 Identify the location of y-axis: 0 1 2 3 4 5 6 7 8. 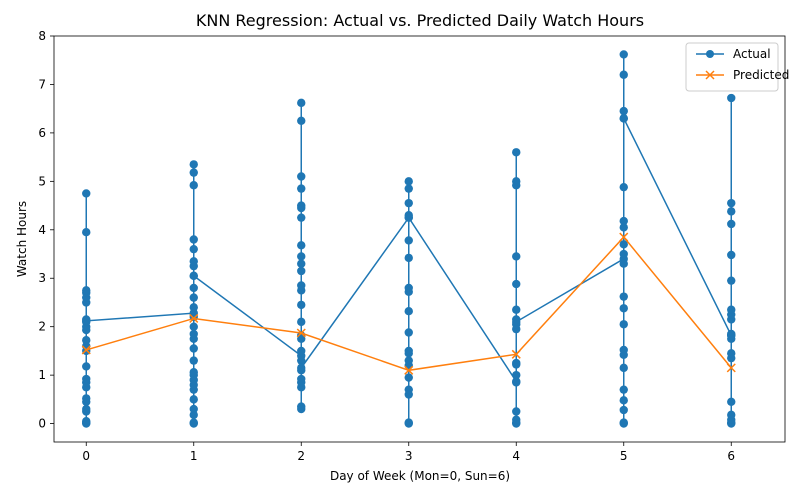
(46, 230).